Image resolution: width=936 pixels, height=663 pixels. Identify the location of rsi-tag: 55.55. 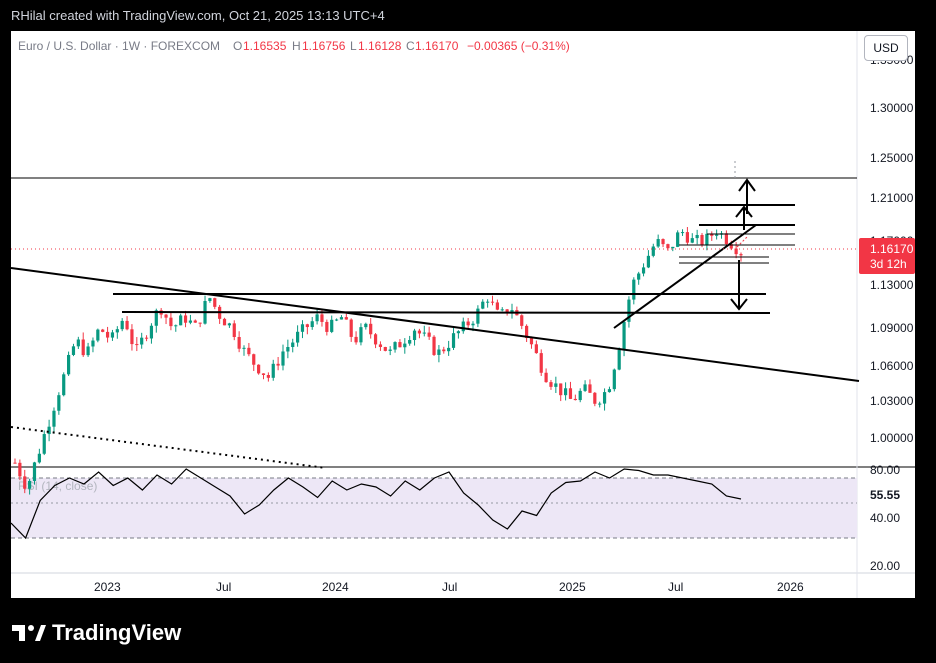
(887, 494).